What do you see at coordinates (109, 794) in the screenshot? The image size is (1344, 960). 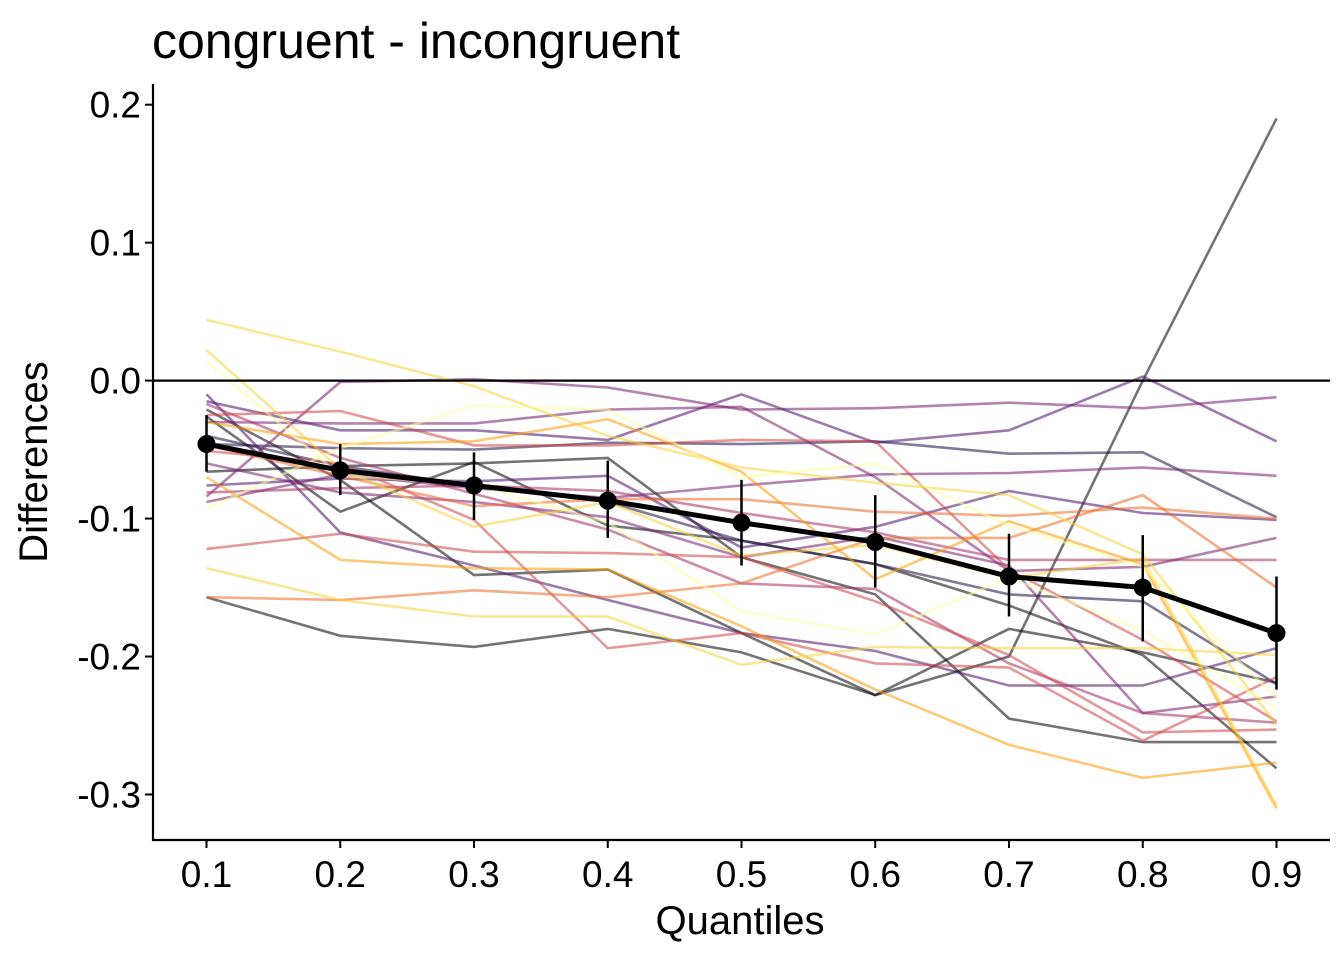 I see `y-tick-label: -0.3` at bounding box center [109, 794].